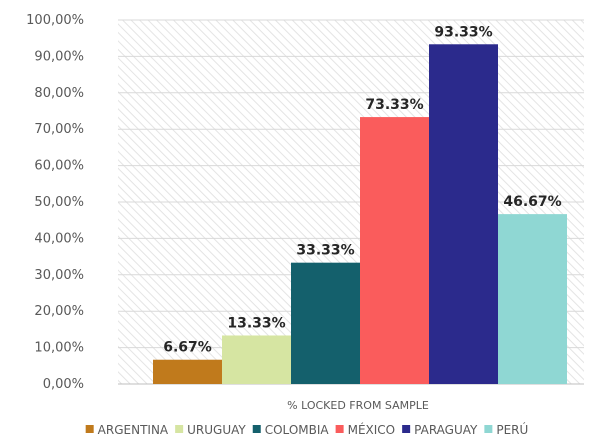 The image size is (614, 439). I want to click on legend-label: MÉXICO, so click(372, 429).